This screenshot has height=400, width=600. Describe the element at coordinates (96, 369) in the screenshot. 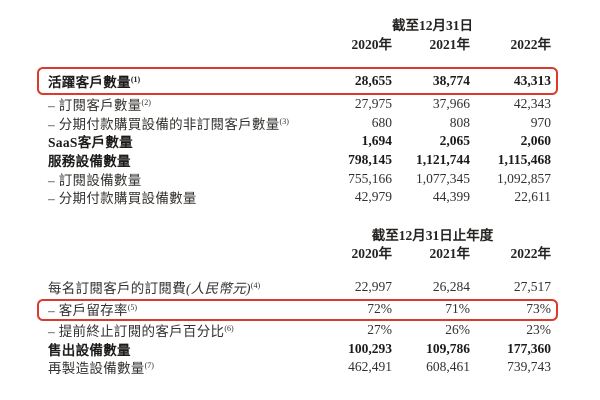

I see `metric-label-text: 再製造設備數量` at that location.